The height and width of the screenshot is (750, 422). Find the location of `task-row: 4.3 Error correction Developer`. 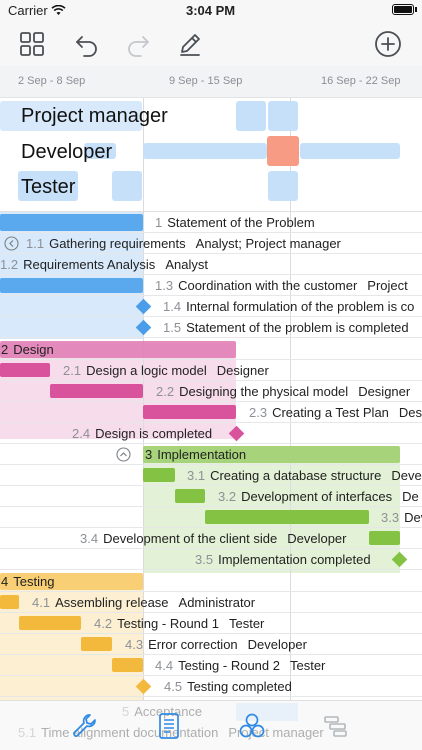

task-row: 4.3 Error correction Developer is located at coordinates (211, 644).